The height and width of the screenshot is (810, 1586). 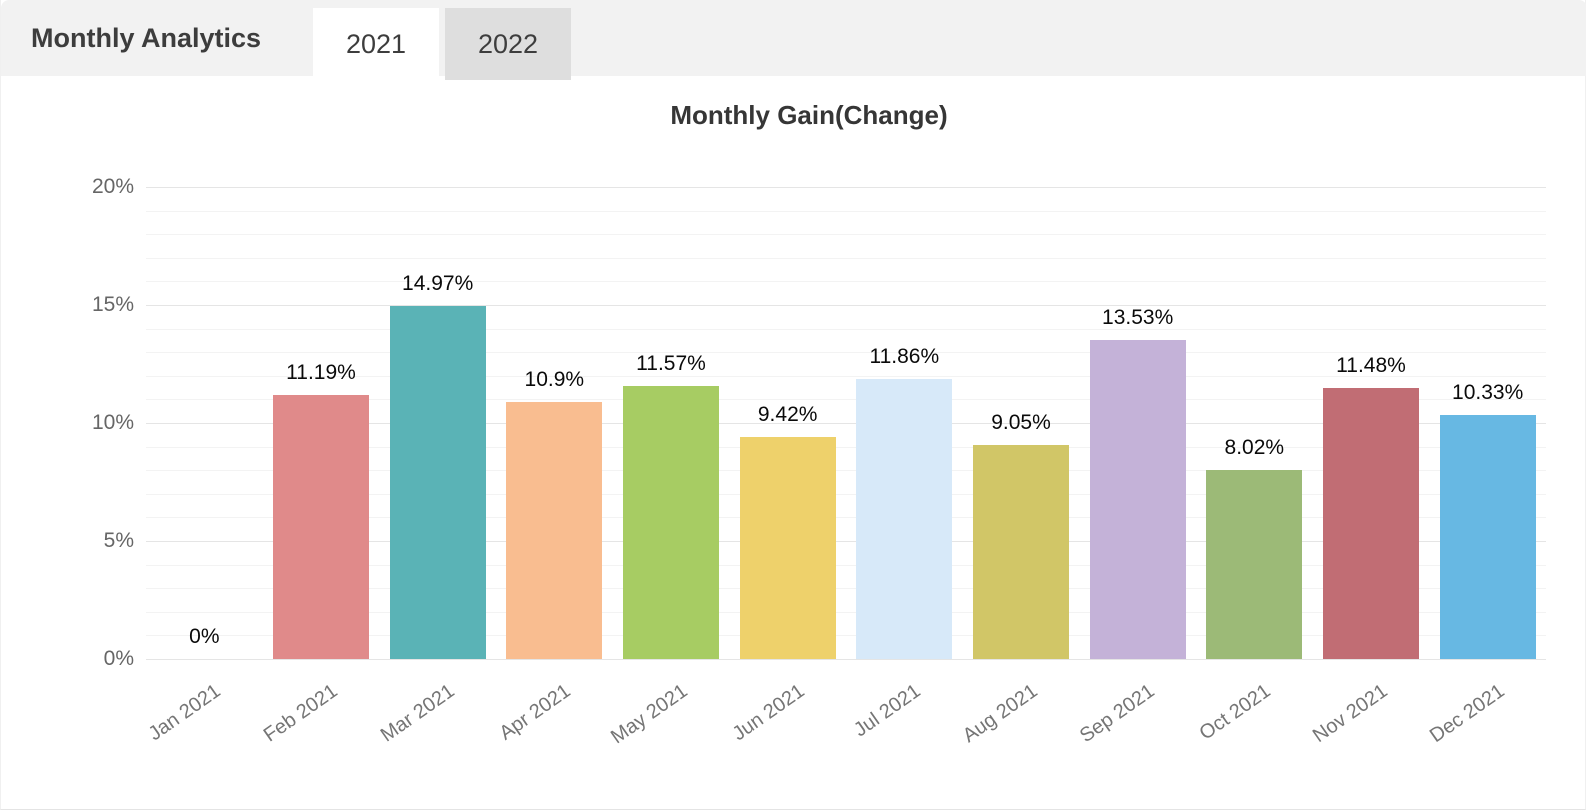 I want to click on bar-value-label: 14.97%, so click(x=438, y=283).